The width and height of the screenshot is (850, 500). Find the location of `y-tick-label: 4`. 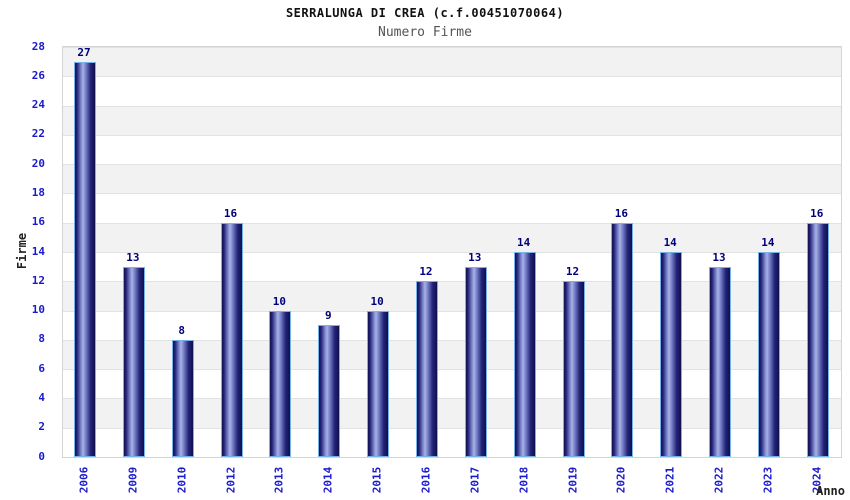

y-tick-label: 4 is located at coordinates (41, 397).